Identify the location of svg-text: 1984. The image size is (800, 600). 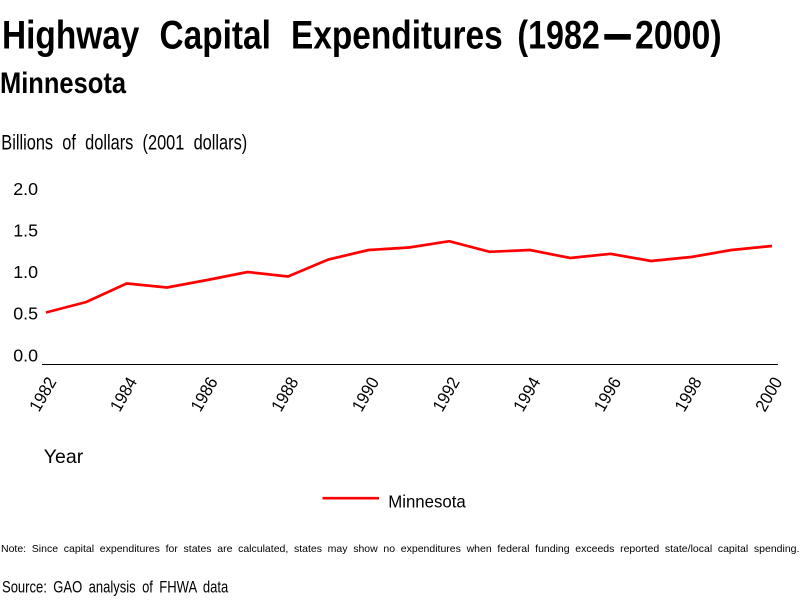
(123, 394).